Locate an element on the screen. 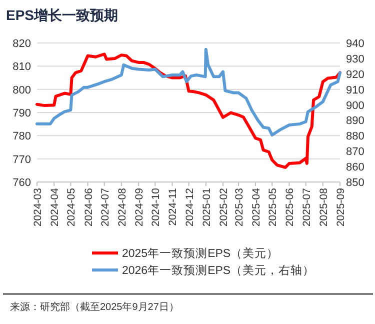 The width and height of the screenshot is (375, 324). legend-label: 2025年一致预测EPS（美元） is located at coordinates (200, 253).